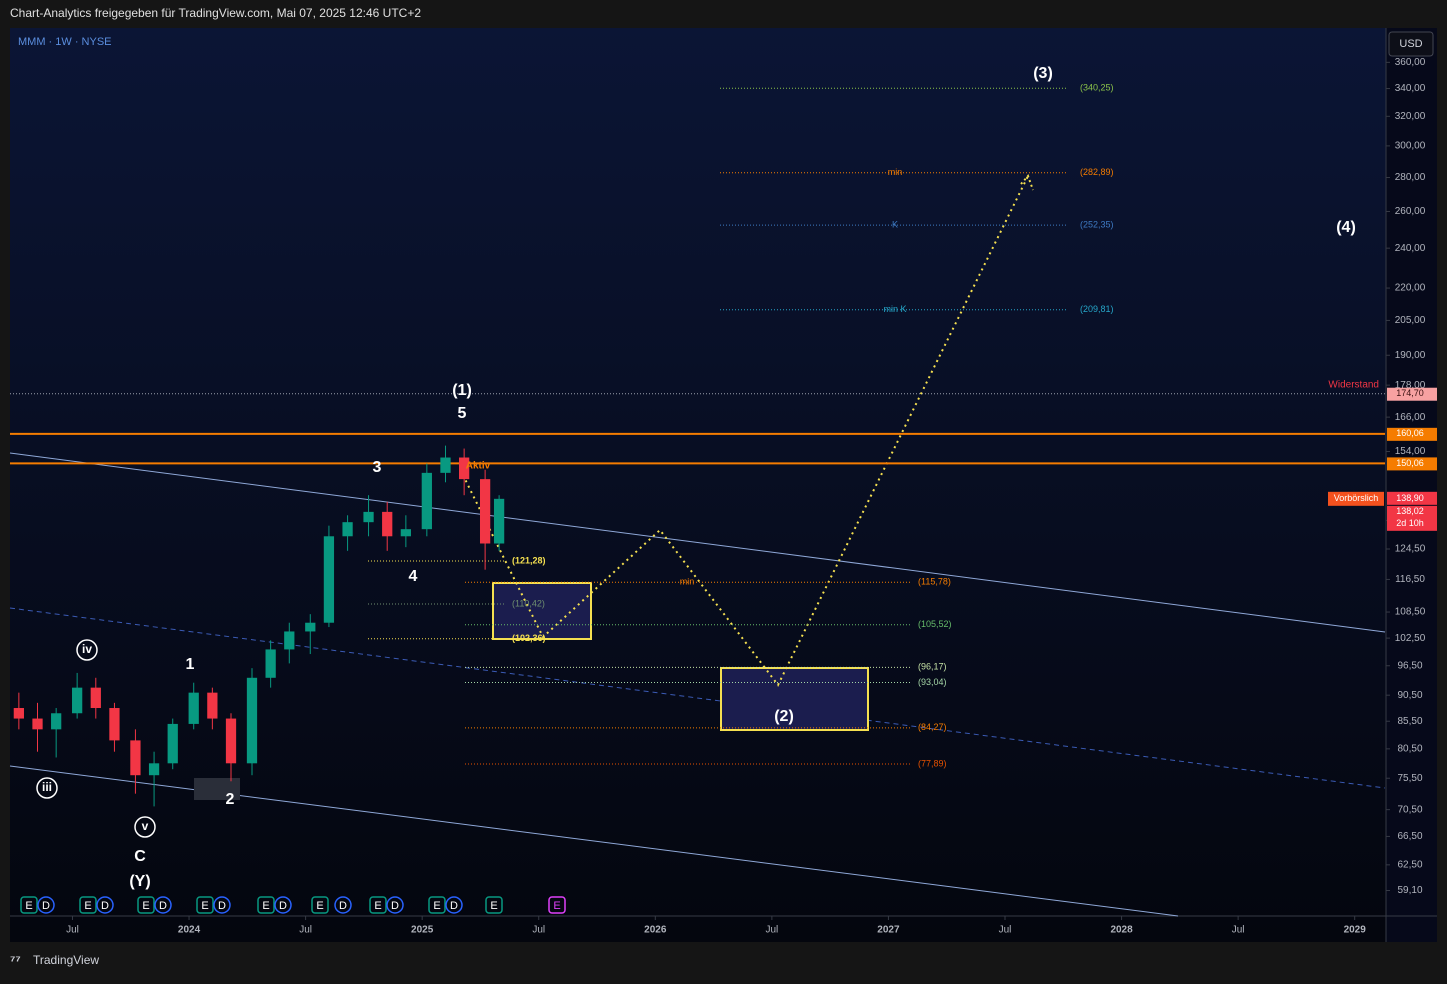 The height and width of the screenshot is (984, 1447). Describe the element at coordinates (1346, 227) in the screenshot. I see `wave-label: (4)` at that location.